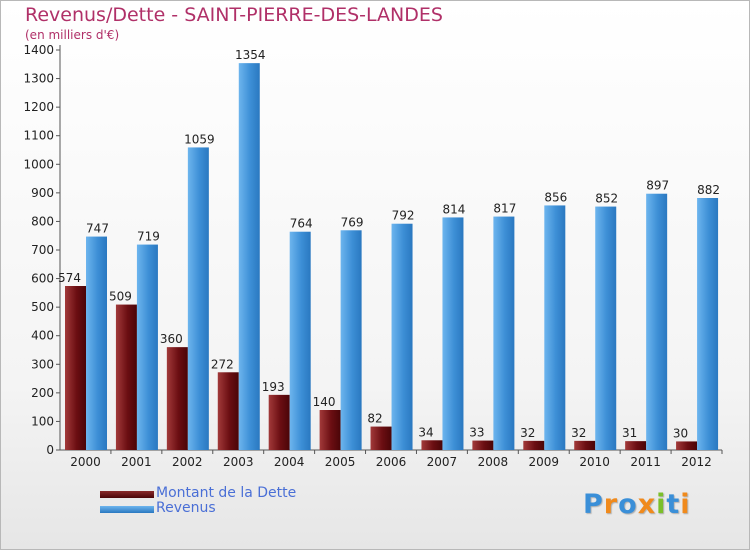 This screenshot has height=550, width=750. Describe the element at coordinates (594, 462) in the screenshot. I see `x-tick-label: 2010` at that location.